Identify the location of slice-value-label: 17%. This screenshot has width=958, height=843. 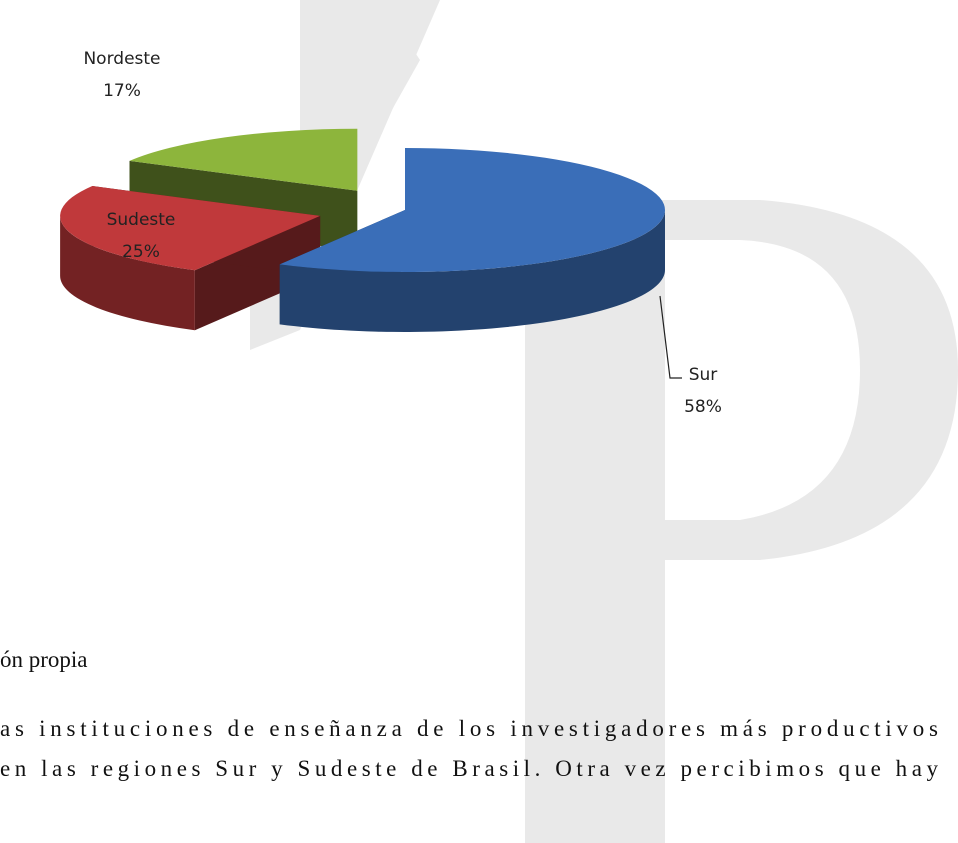
(122, 91).